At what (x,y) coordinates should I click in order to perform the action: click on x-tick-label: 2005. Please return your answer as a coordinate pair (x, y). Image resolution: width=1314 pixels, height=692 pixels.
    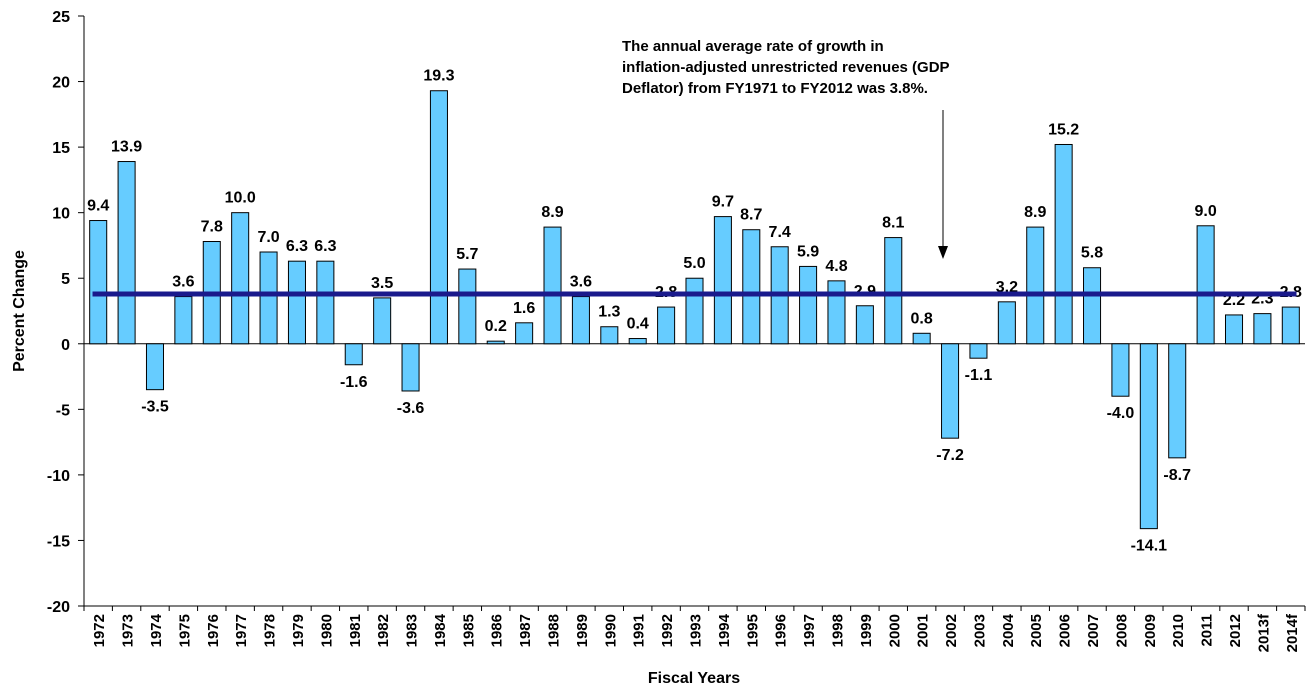
    Looking at the image, I should click on (1036, 630).